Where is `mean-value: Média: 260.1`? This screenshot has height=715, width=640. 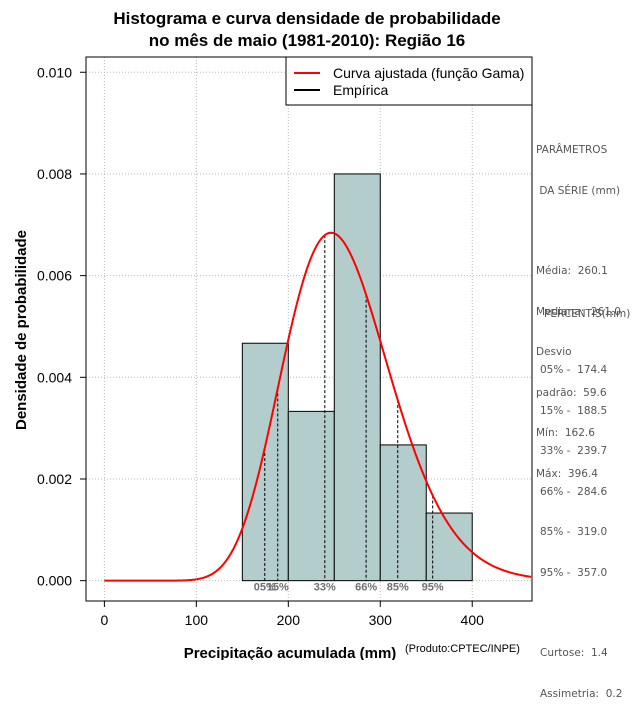
mean-value: Média: 260.1 is located at coordinates (572, 271).